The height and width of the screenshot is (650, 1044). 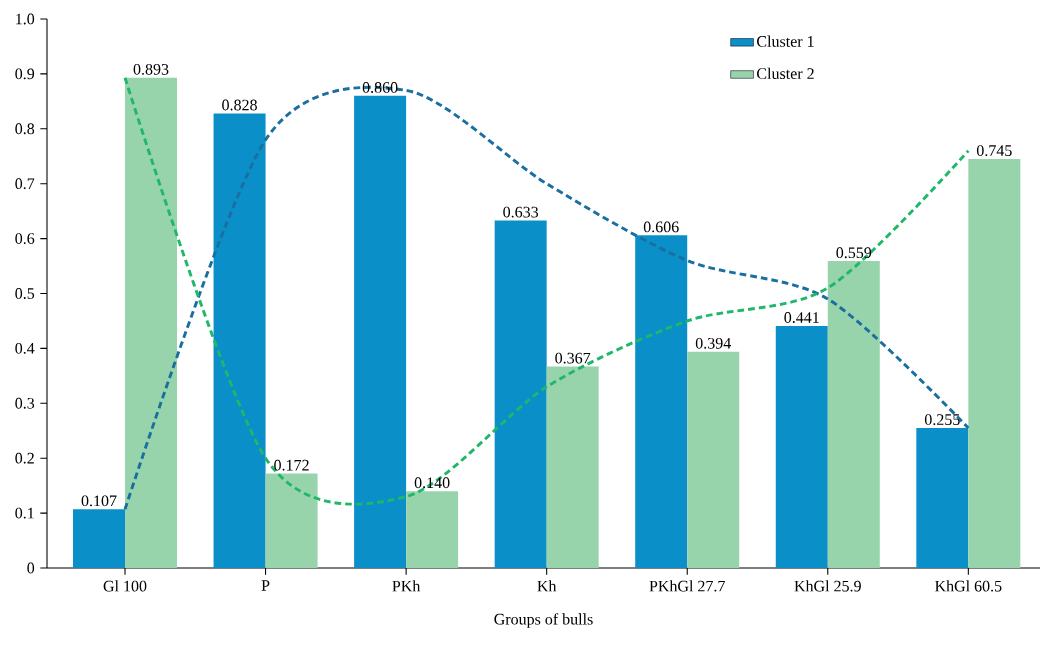 I want to click on data-label: 0.606, so click(x=661, y=227).